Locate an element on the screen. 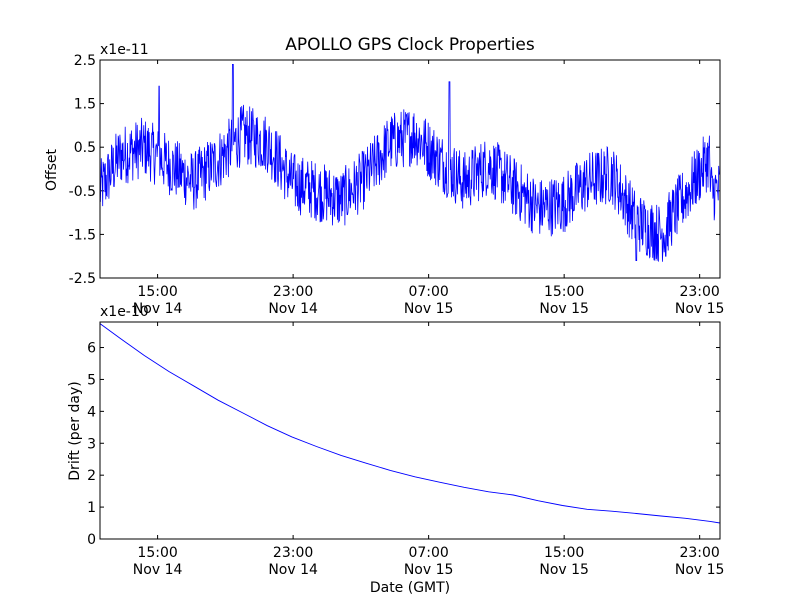 Image resolution: width=800 pixels, height=600 pixels. y-tick-label: 5 is located at coordinates (91, 380).